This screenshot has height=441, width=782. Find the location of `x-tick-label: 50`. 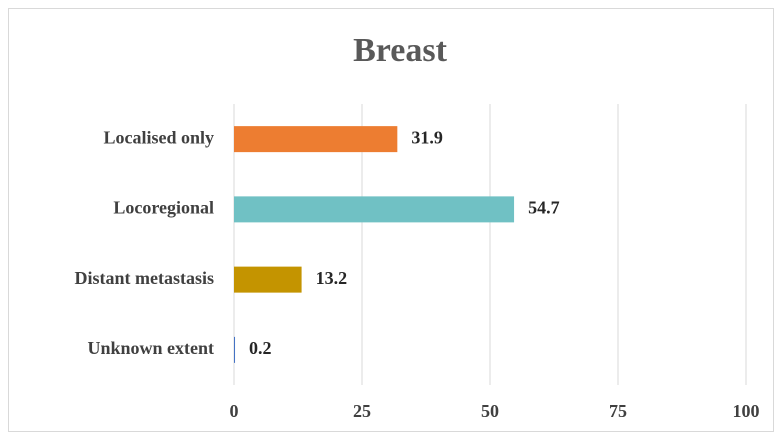

x-tick-label: 50 is located at coordinates (490, 411).